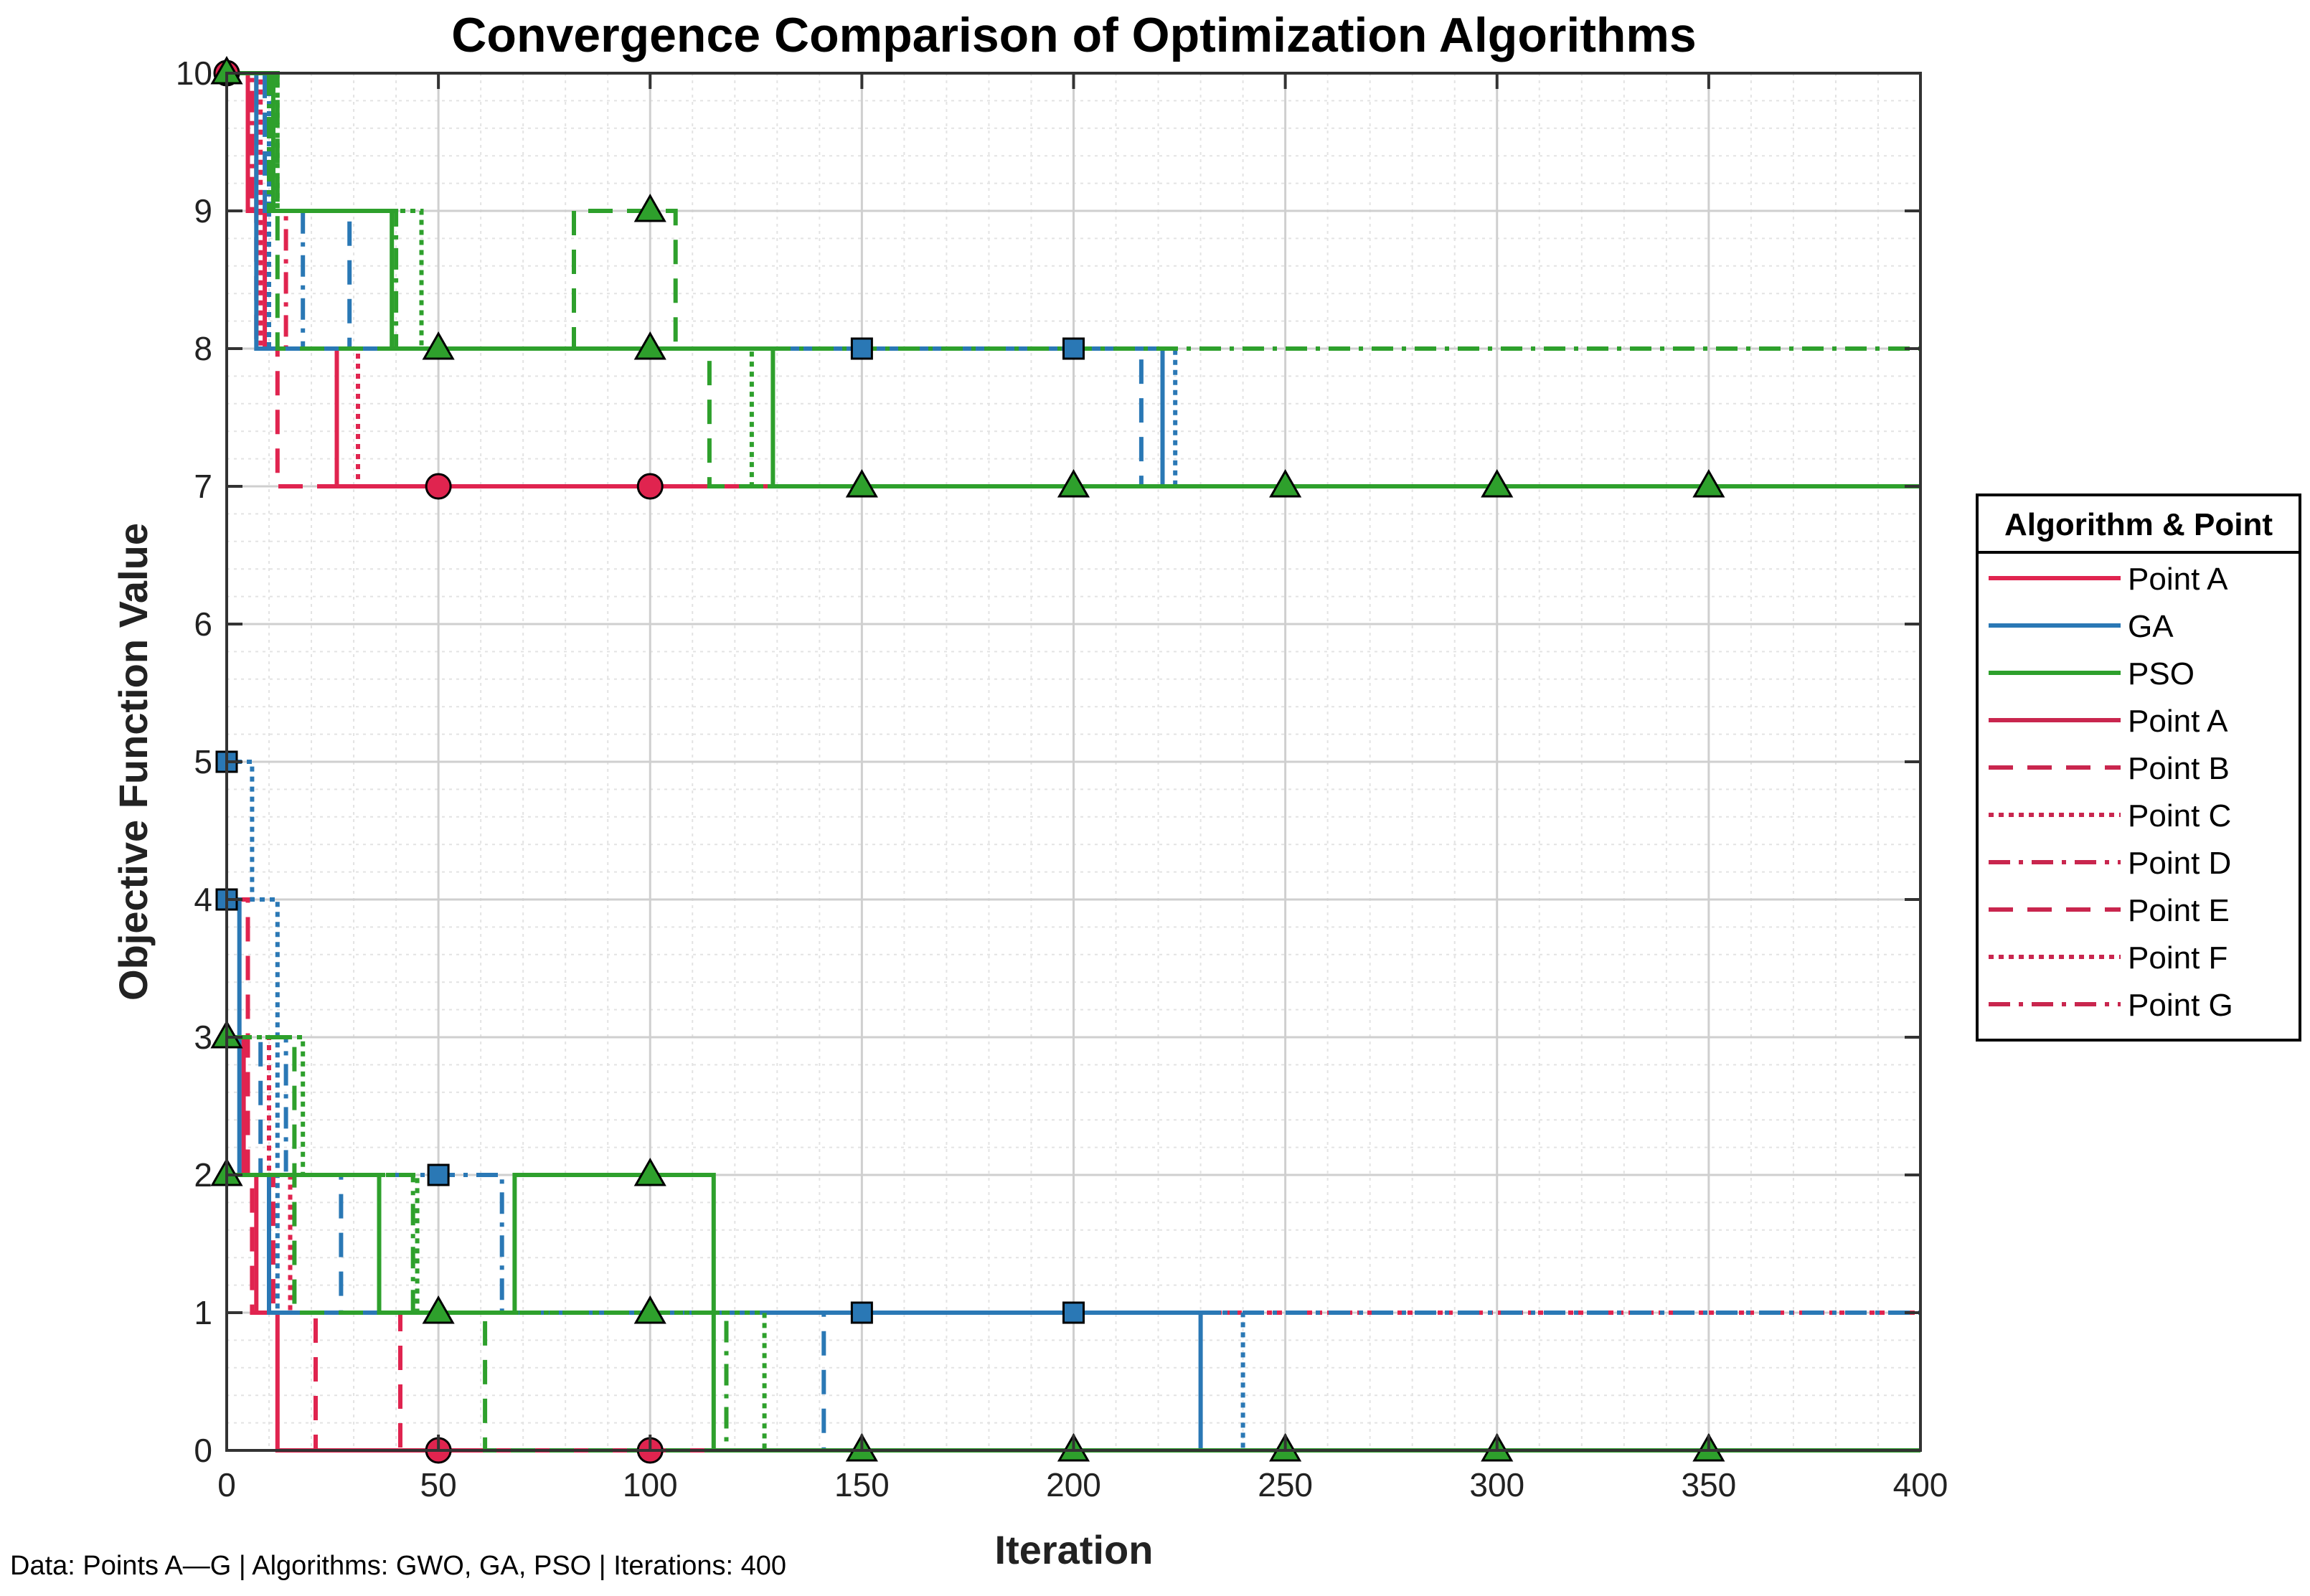 This screenshot has width=2310, height=1596. Describe the element at coordinates (1073, 1484) in the screenshot. I see `x-tick-label: 200` at that location.